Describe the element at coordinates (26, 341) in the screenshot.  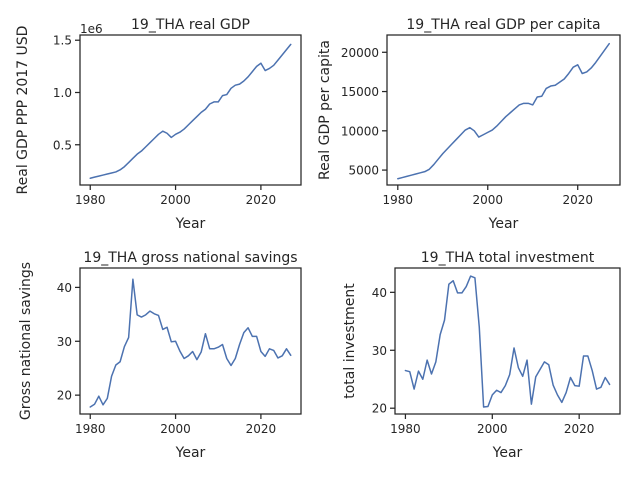
I see `y-axis-label: Gross national savings` at that location.